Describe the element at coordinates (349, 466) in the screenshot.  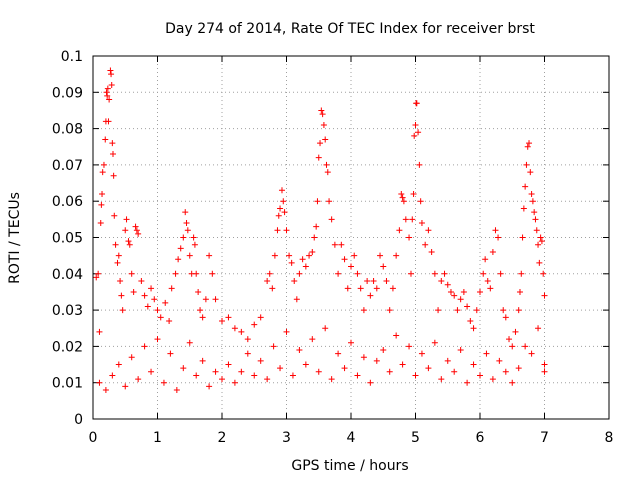
I see `x-axis-label: GPS time / hours` at that location.